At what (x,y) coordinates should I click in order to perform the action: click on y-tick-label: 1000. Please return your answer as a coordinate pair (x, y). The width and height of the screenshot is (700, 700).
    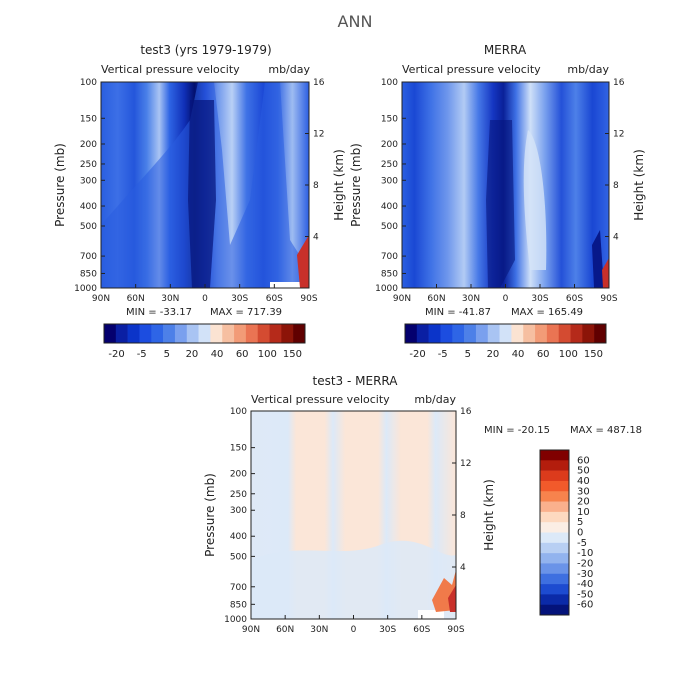
    Looking at the image, I should click on (85, 289).